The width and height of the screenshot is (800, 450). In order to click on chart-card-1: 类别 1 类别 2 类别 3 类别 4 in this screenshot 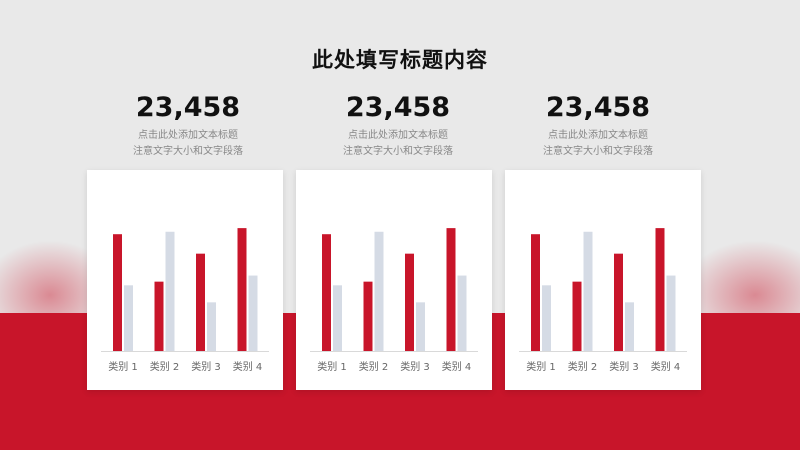, I will do `click(185, 280)`.